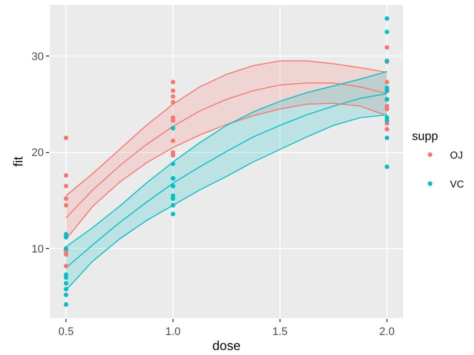  What do you see at coordinates (173, 332) in the screenshot?
I see `x-tick-label: 1.0` at bounding box center [173, 332].